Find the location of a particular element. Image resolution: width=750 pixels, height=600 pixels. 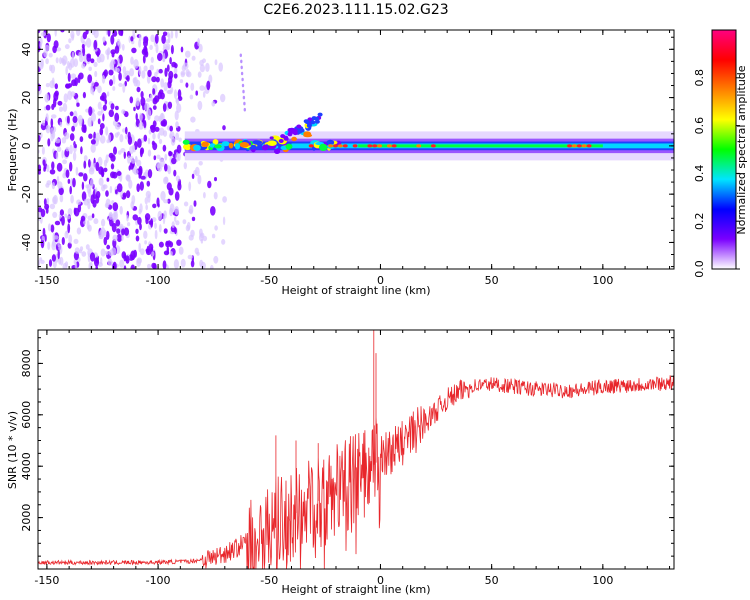

colorbar-tick-label: 0.6 is located at coordinates (699, 126).